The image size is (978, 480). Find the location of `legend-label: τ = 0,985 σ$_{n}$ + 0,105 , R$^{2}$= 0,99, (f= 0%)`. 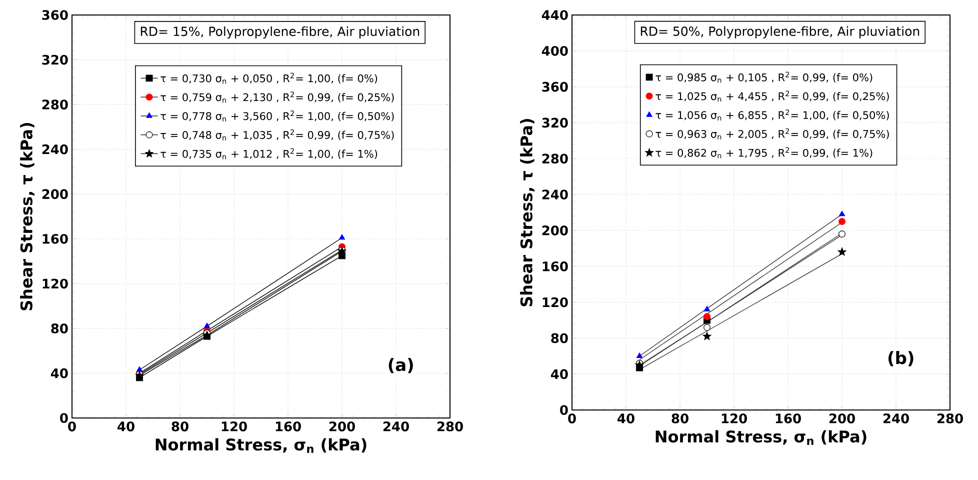

legend-label: τ = 0,985 σ$_{n}$ + 0,105 , R$^{2}$= 0,99, (f= 0%) is located at coordinates (764, 77).